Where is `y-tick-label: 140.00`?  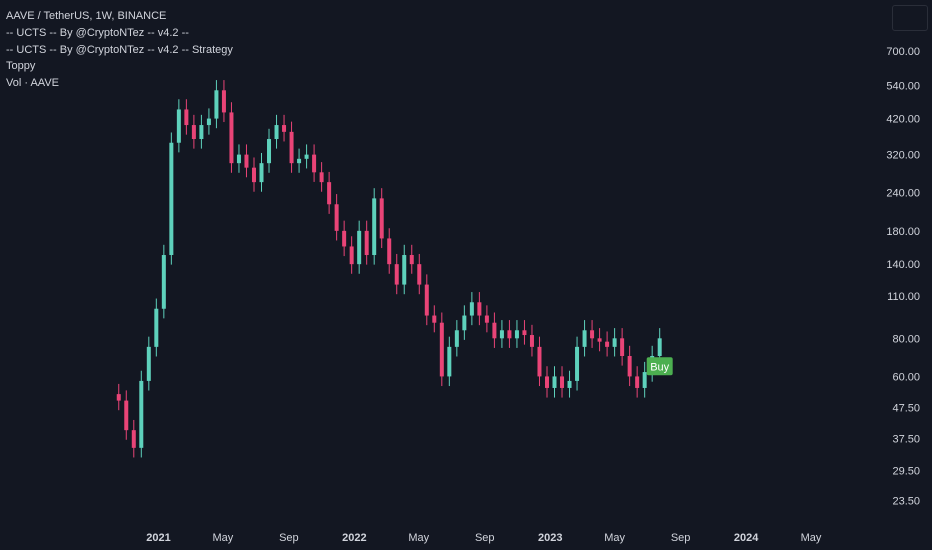 y-tick-label: 140.00 is located at coordinates (903, 265).